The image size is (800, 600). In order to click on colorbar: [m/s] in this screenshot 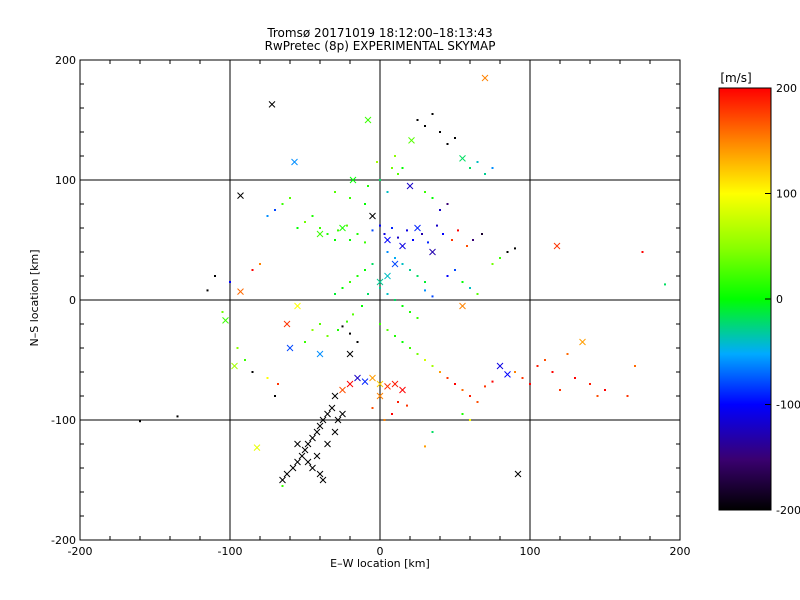, I will do `click(745, 291)`.